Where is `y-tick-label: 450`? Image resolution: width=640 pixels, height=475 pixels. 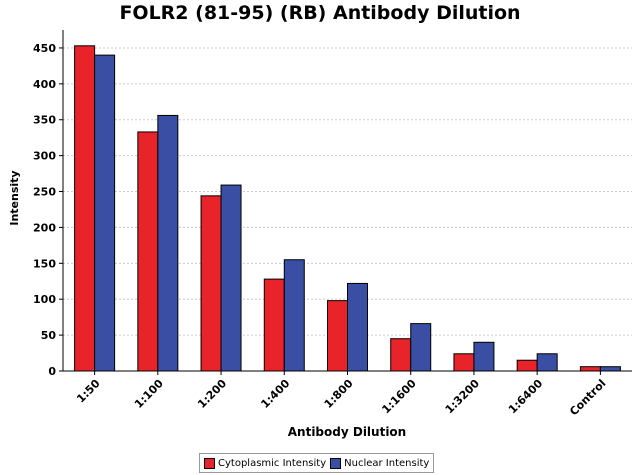
y-tick-label: 450 is located at coordinates (44, 48).